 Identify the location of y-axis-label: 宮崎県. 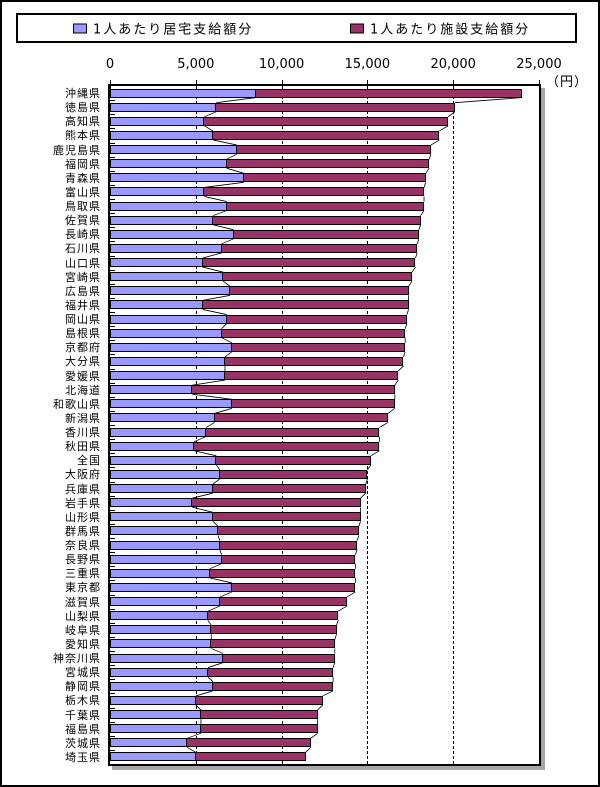
(83, 277).